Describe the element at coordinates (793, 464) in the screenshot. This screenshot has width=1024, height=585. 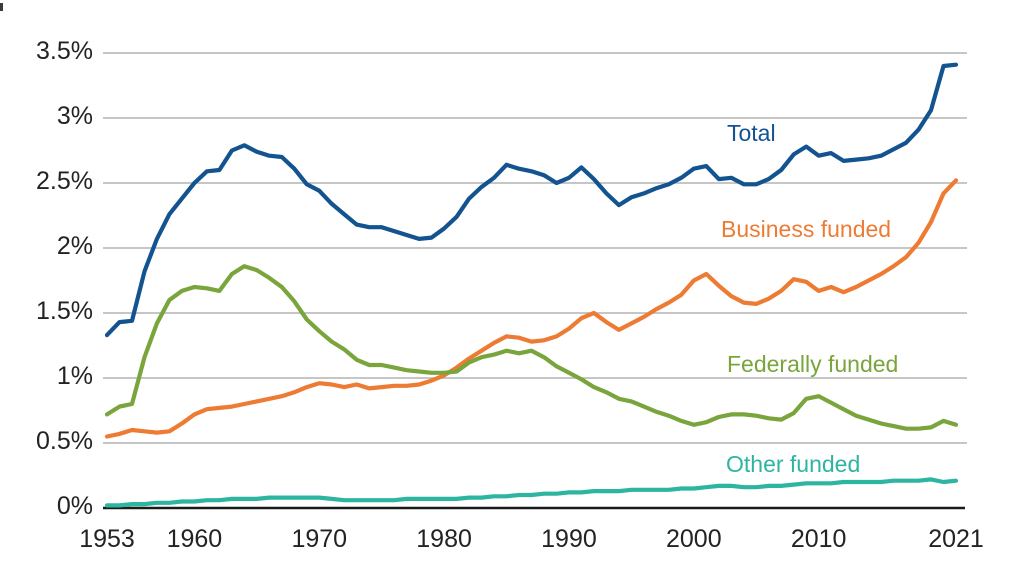
I see `series-label-other-funded: Other funded` at that location.